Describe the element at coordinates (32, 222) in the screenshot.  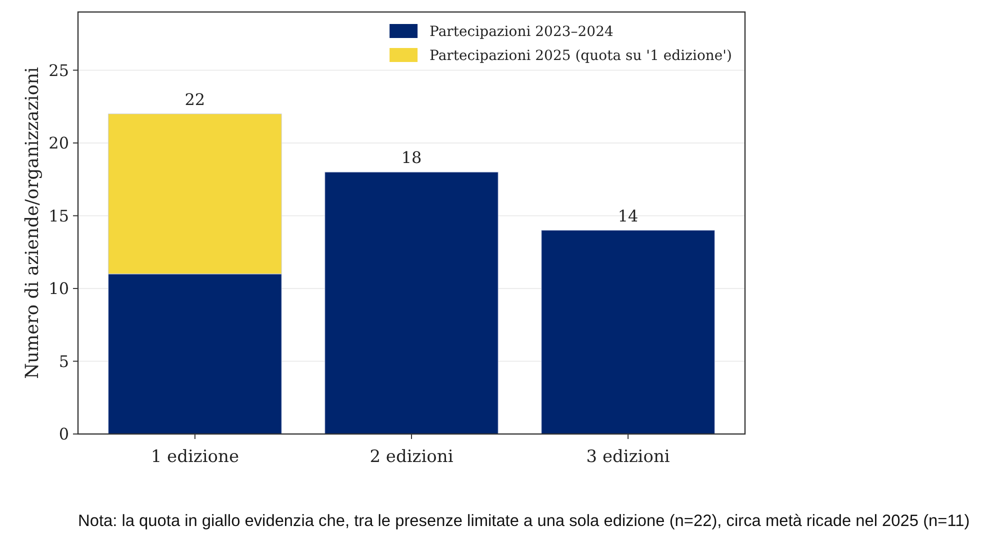
I see `y-axis-title: Numero di aziende/organizzazioni` at that location.